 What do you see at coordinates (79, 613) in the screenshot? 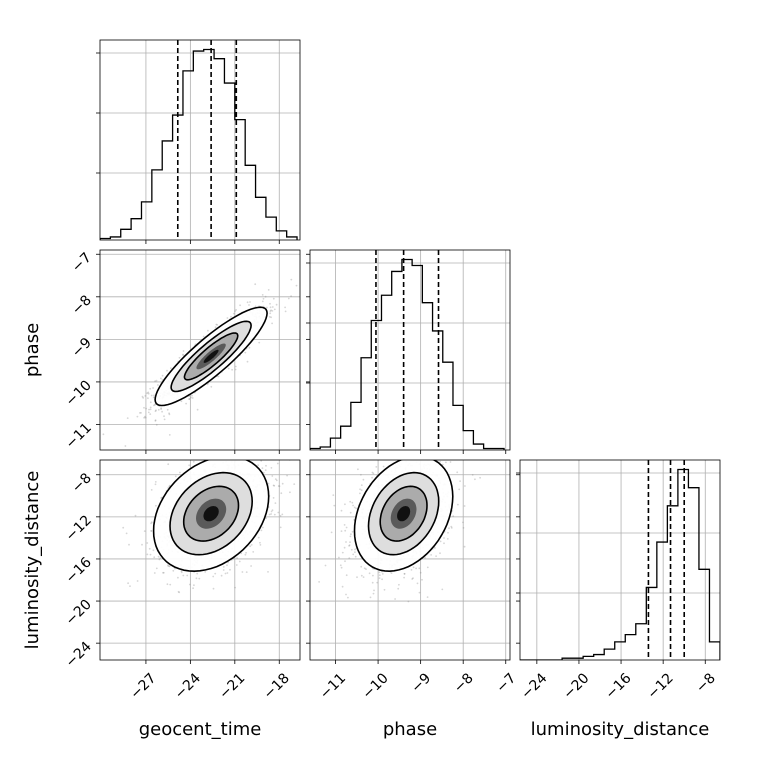
I see `ytick-label-luminosity-distance-1: −20` at bounding box center [79, 613].